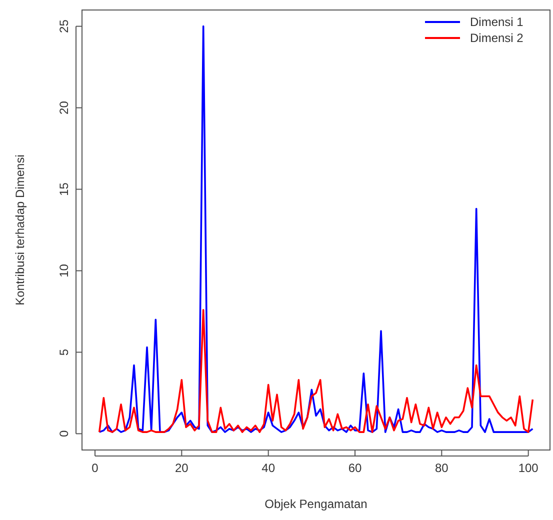 The width and height of the screenshot is (553, 520). Describe the element at coordinates (64, 26) in the screenshot. I see `y-tick-label: 25` at that location.